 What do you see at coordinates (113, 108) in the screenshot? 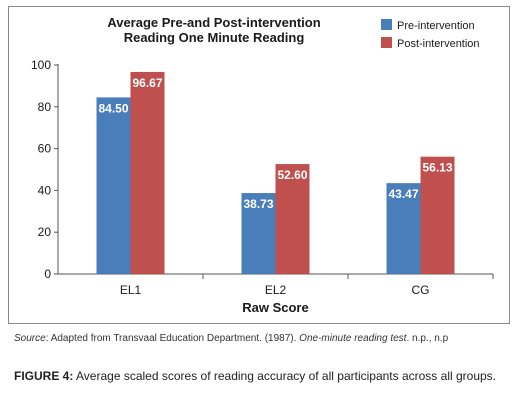
I see `data-label: 84.50` at bounding box center [113, 108].